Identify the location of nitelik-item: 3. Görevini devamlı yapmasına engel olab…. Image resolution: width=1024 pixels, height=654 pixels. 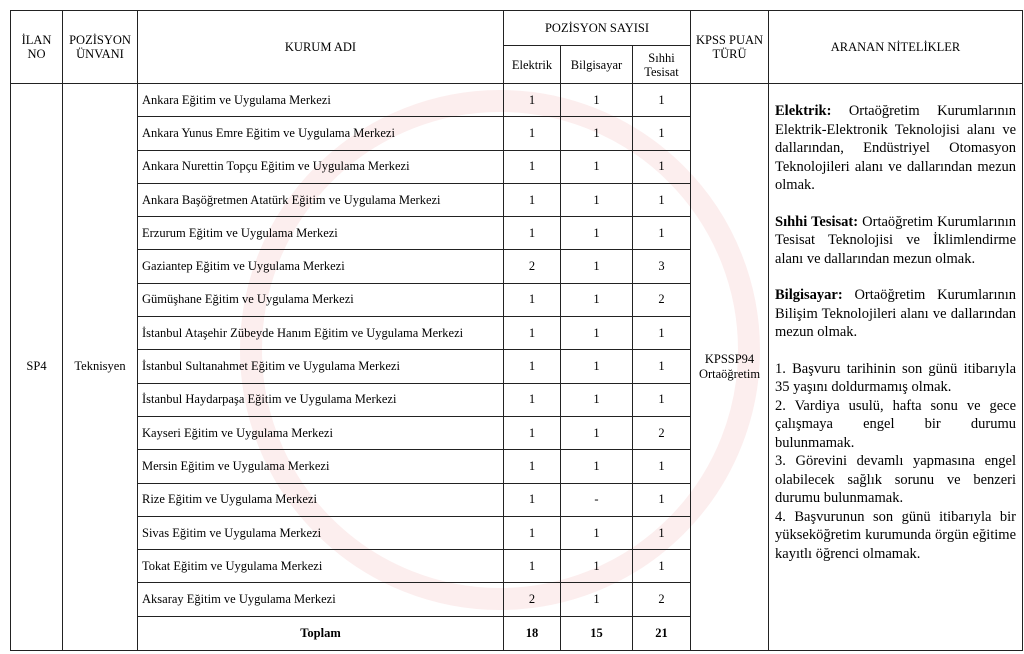
(896, 479).